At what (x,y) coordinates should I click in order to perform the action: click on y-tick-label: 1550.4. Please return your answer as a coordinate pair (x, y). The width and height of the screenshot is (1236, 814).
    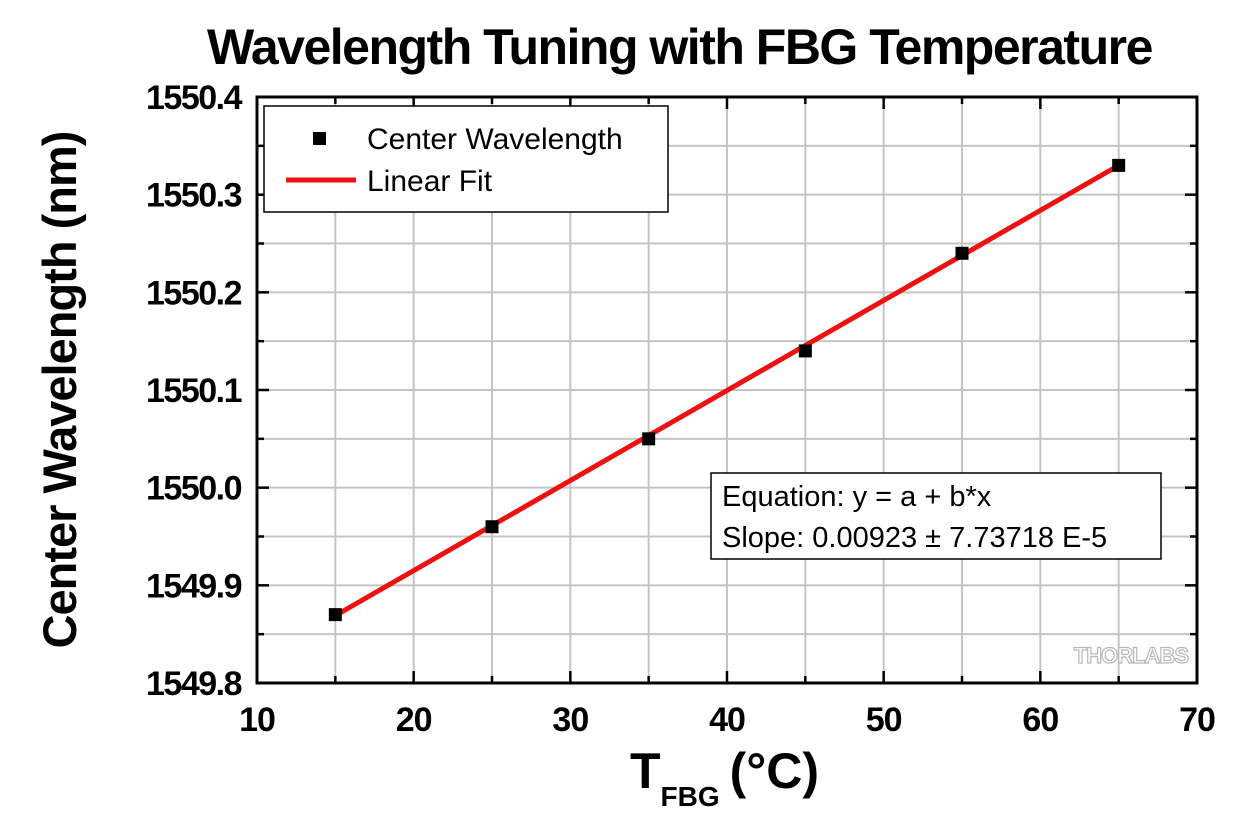
    Looking at the image, I should click on (194, 98).